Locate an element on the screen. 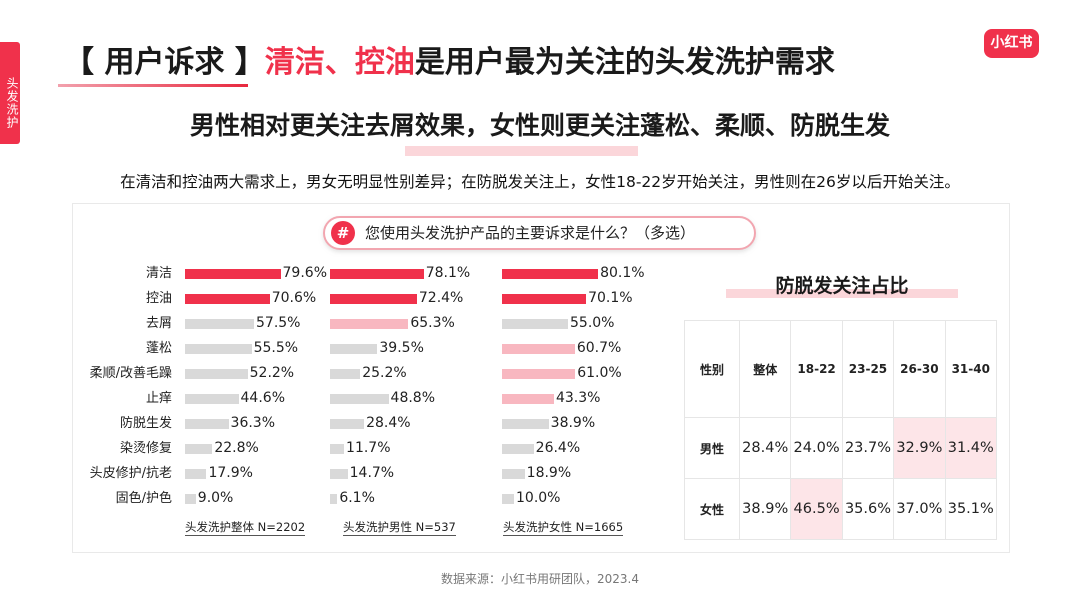 This screenshot has width=1080, height=607. category-label: 固色/护色 is located at coordinates (143, 498).